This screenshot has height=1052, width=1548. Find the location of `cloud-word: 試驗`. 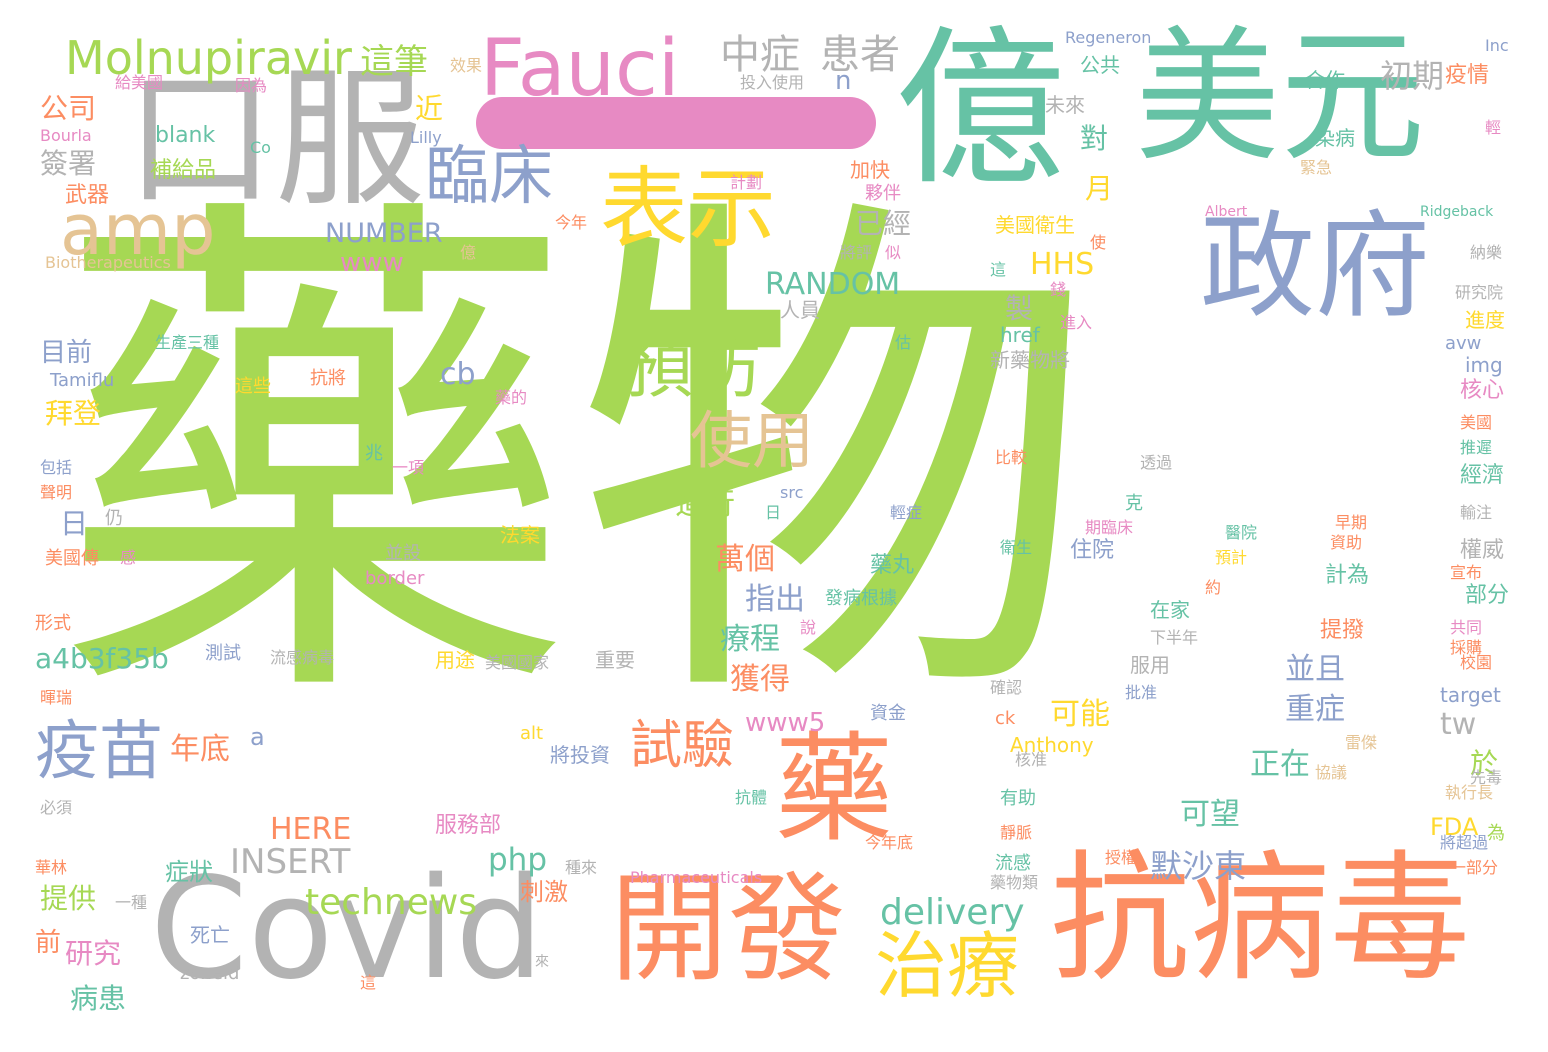

cloud-word: 試驗 is located at coordinates (682, 746).